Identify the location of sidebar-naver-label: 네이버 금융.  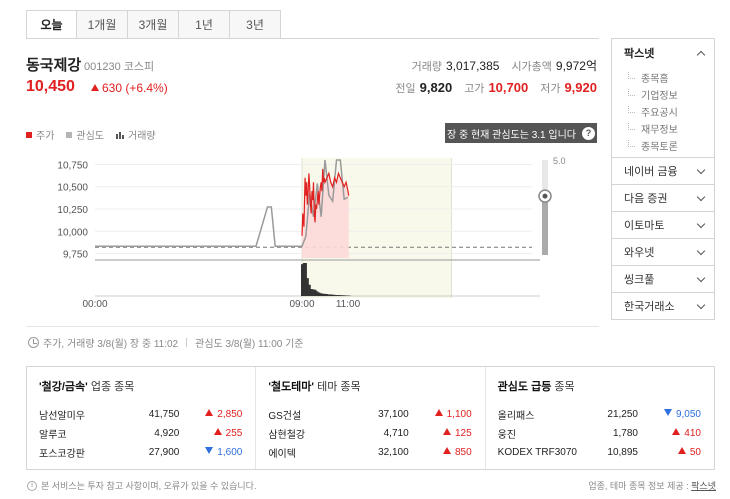
(651, 172).